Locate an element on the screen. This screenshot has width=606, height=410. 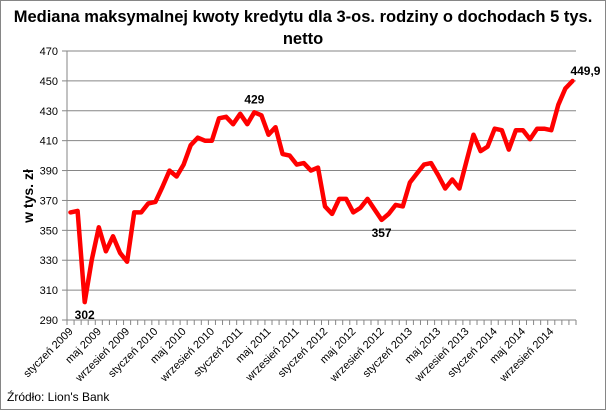
y-tick-label: 410 is located at coordinates (49, 142).